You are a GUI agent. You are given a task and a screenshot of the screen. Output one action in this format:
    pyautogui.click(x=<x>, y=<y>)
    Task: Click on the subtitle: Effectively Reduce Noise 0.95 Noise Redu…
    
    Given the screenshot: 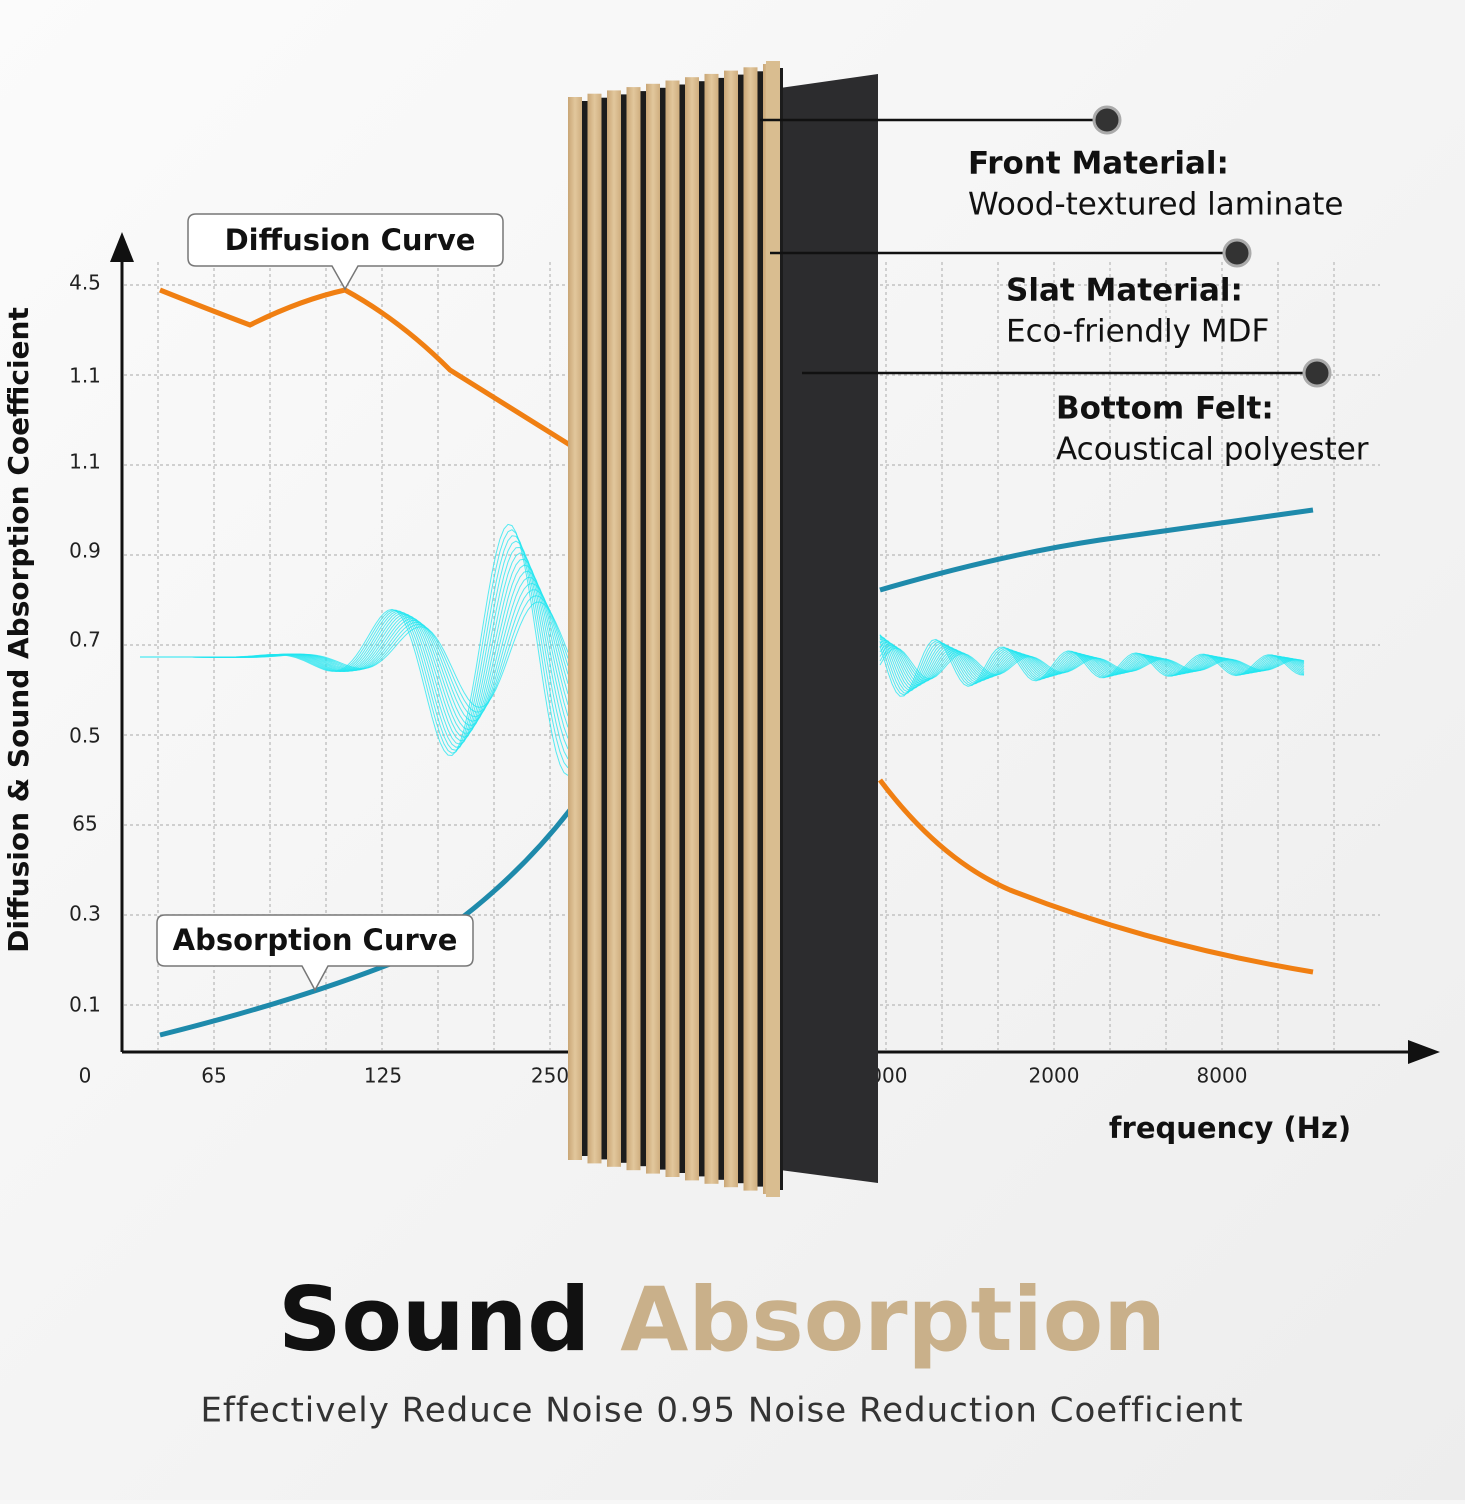 What is the action you would take?
    pyautogui.click(x=721, y=1411)
    